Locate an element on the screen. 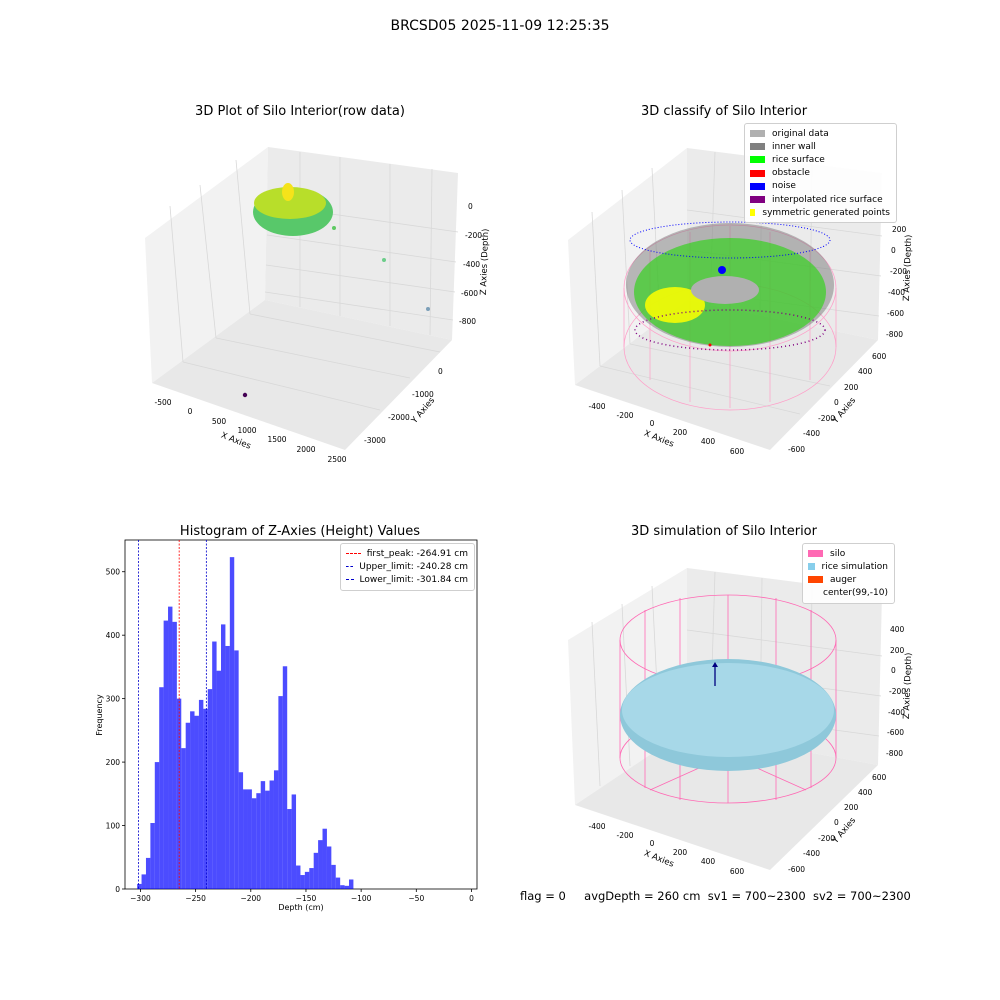 The image size is (1000, 1000). legend-entry: center(99,-10) is located at coordinates (848, 593).